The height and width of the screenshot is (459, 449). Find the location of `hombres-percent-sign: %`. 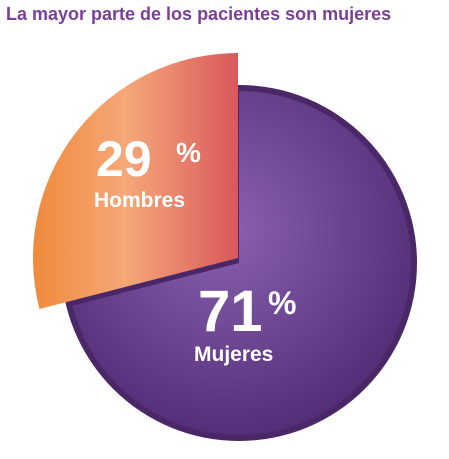

hombres-percent-sign: % is located at coordinates (188, 152).